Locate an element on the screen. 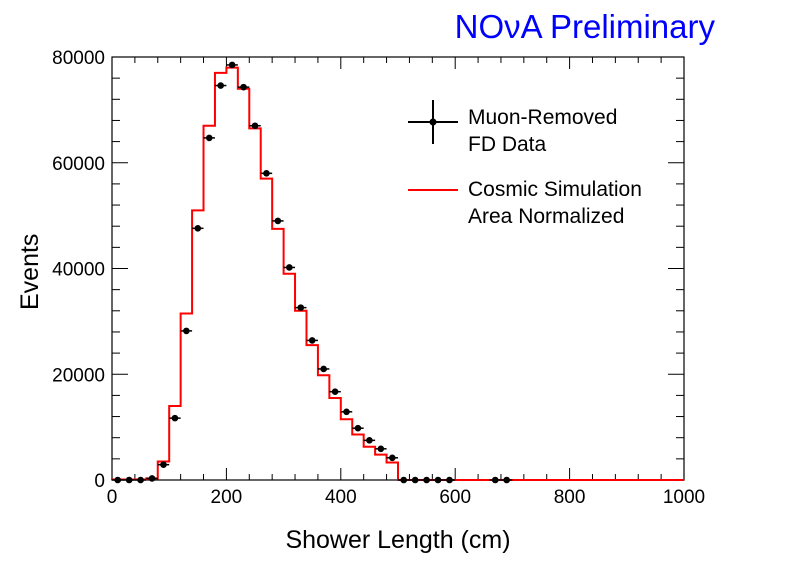 The image size is (796, 572). x-tick-label: 400 is located at coordinates (341, 497).